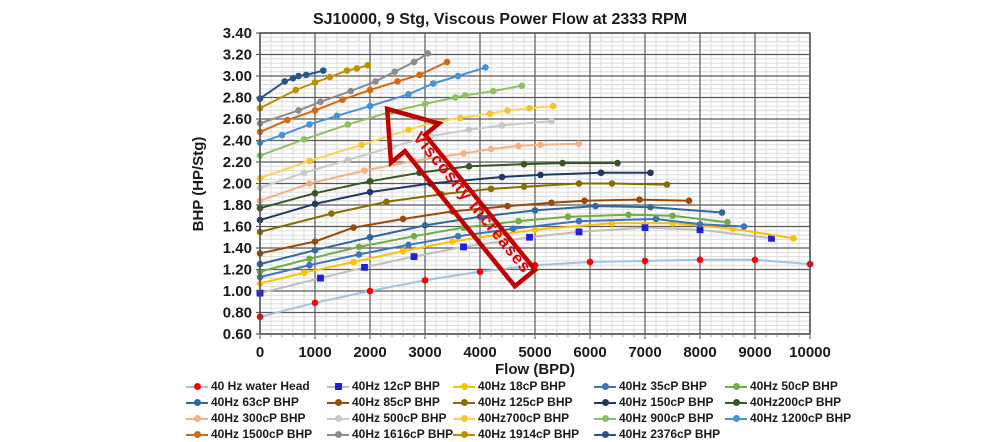  Describe the element at coordinates (396, 386) in the screenshot. I see `legend-label: 40Hz 12cP BHP` at that location.